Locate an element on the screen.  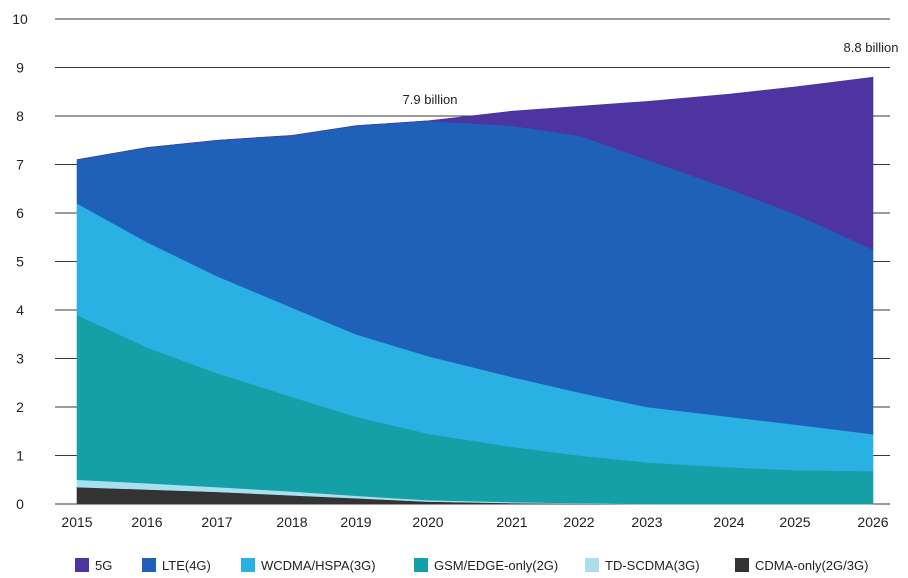
legend-label: LTE(4G) is located at coordinates (186, 565).